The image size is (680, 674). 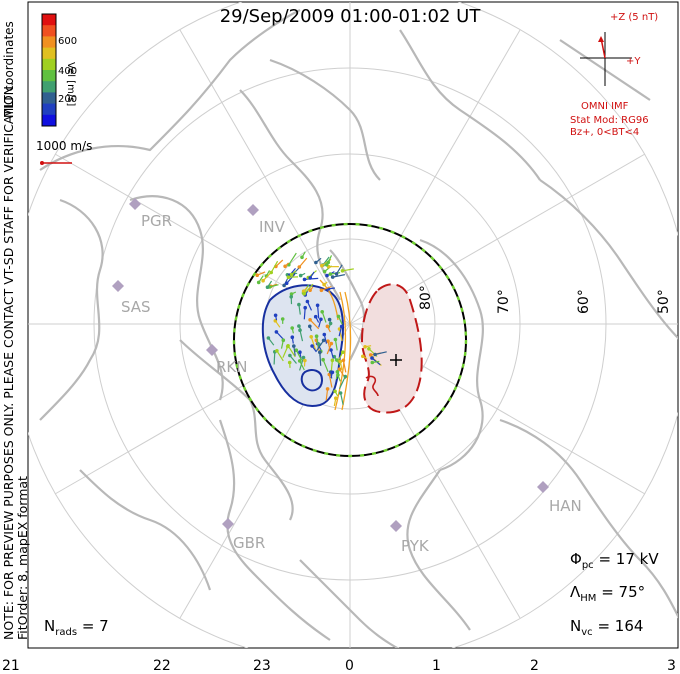 I want to click on map-title: 29/Sep/2009 01:00-01:02 UT, so click(x=350, y=16).